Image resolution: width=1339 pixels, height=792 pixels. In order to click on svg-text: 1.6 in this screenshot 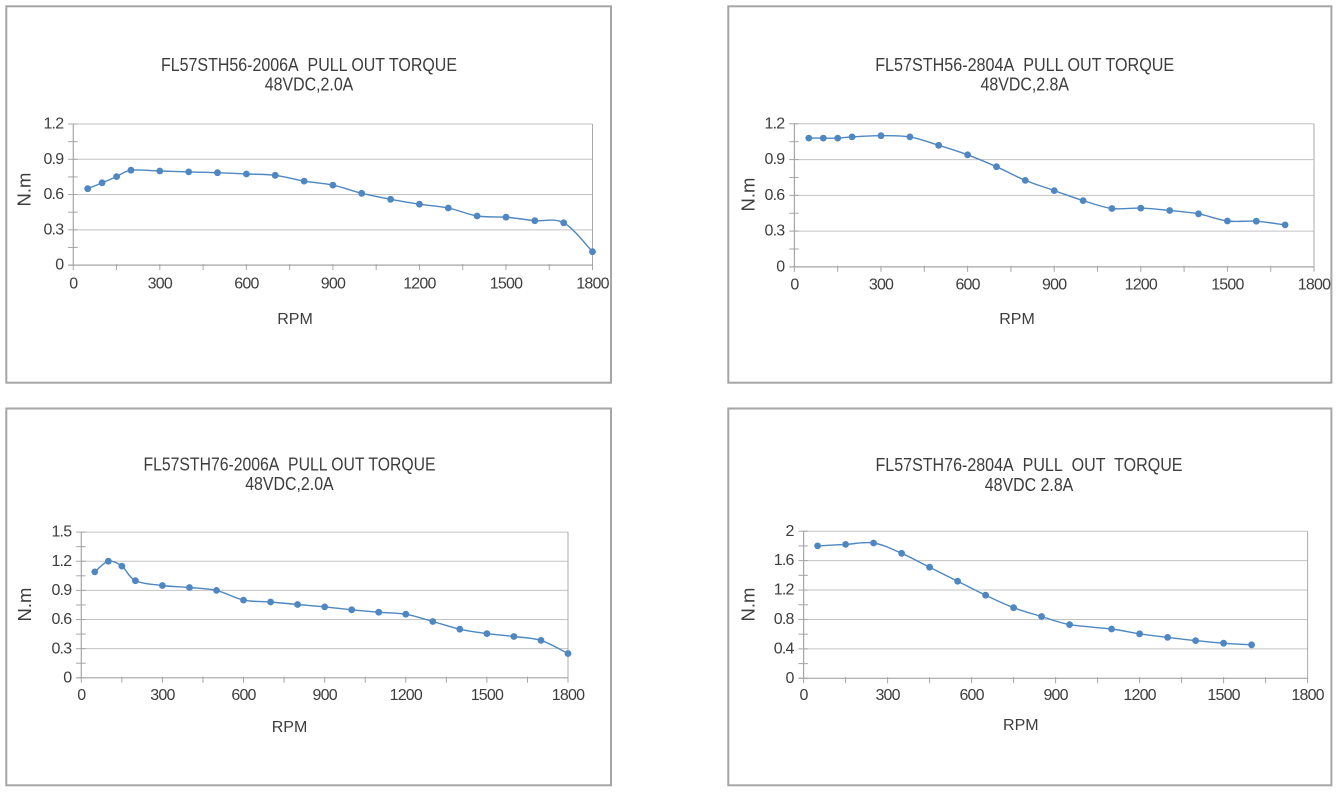, I will do `click(784, 560)`.